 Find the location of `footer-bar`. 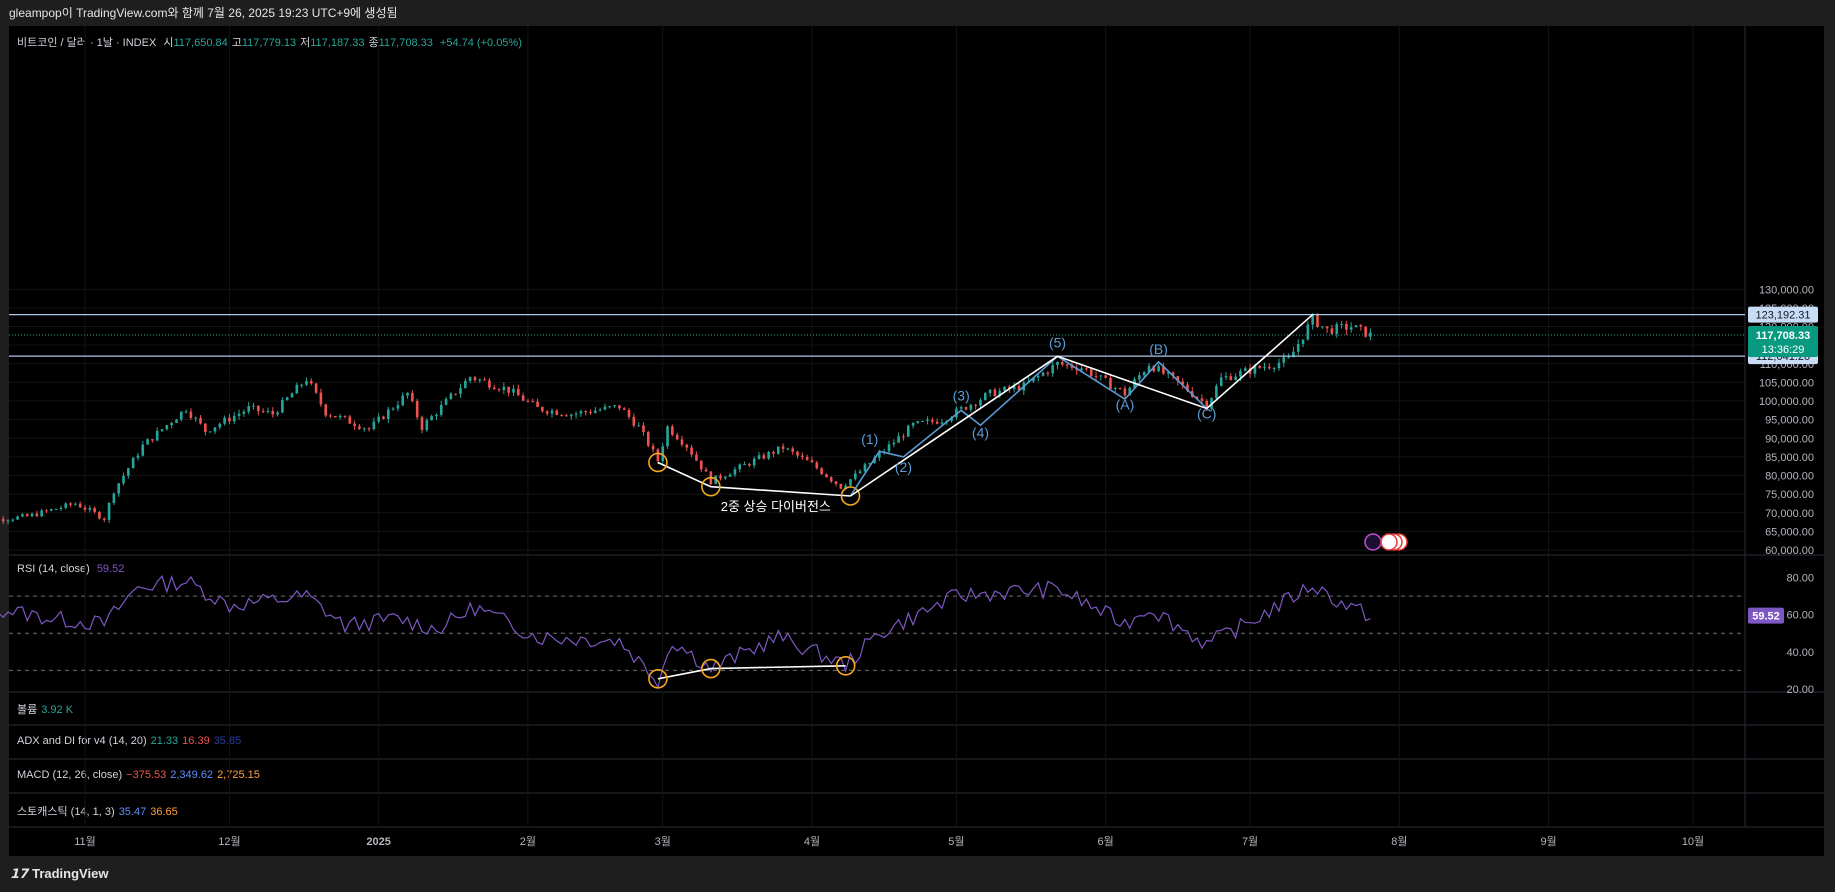

footer-bar is located at coordinates (917, 874).